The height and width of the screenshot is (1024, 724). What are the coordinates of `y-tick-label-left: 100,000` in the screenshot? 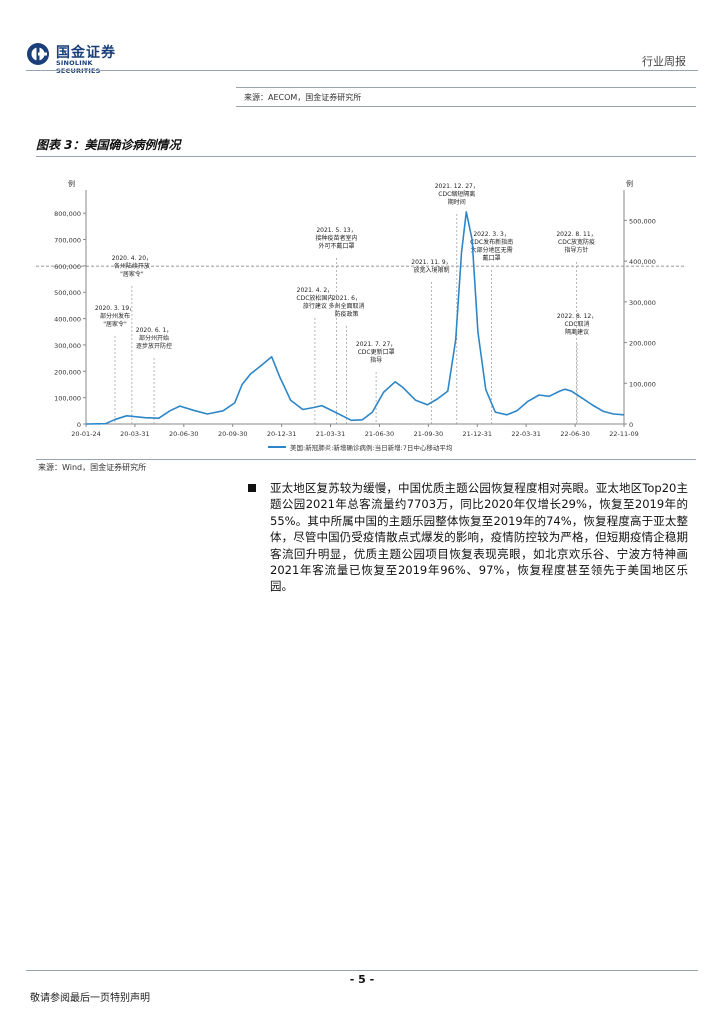 It's located at (67, 399).